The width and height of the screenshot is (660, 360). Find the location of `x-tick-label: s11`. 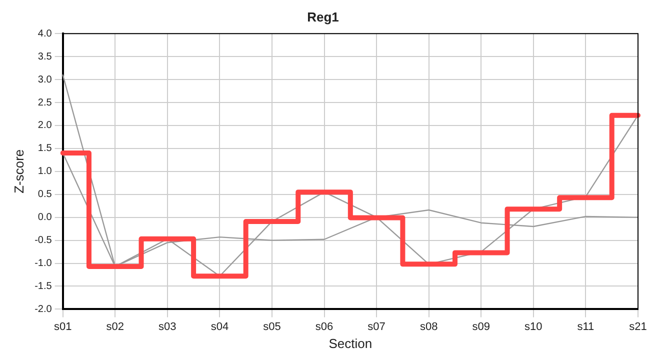

x-tick-label: s11 is located at coordinates (585, 326).